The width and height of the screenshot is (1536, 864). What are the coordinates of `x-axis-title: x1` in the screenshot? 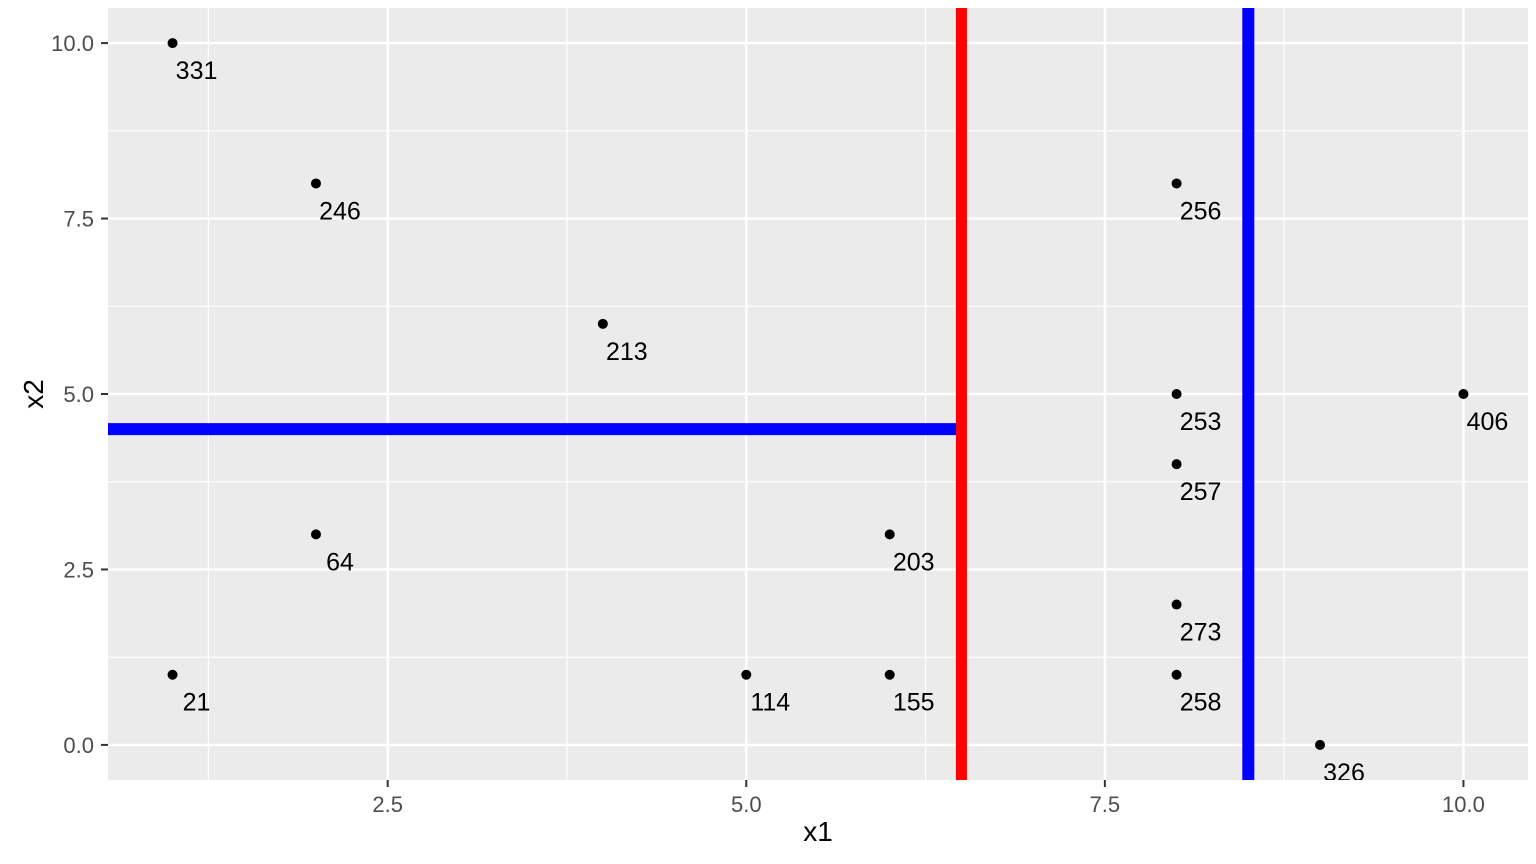 It's located at (818, 831).